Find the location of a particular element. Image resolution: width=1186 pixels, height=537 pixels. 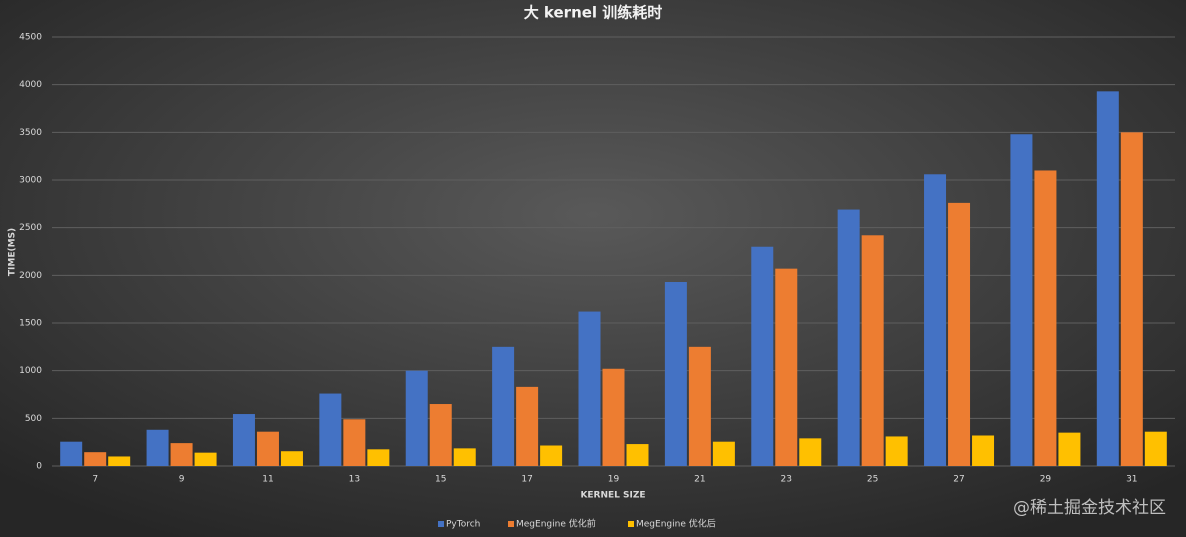

y-tick-label: 3000 is located at coordinates (30, 181).